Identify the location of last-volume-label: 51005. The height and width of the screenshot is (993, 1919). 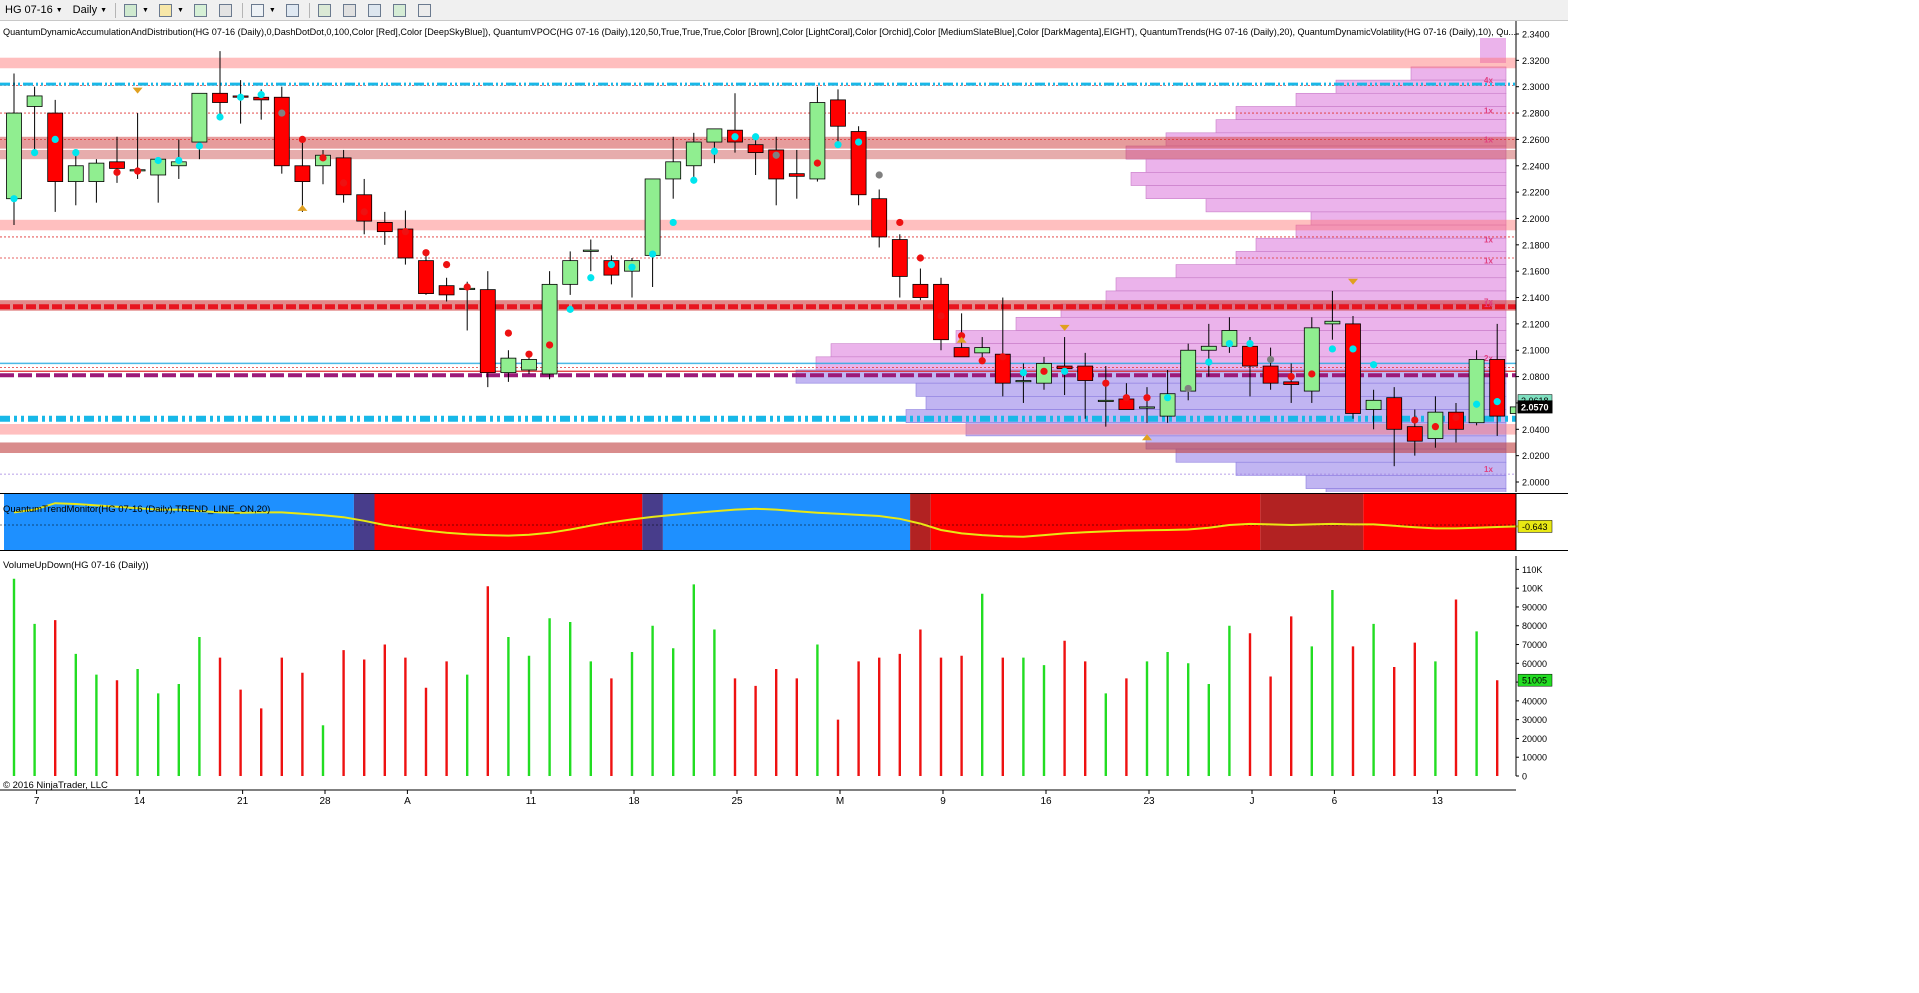
(1534, 681).